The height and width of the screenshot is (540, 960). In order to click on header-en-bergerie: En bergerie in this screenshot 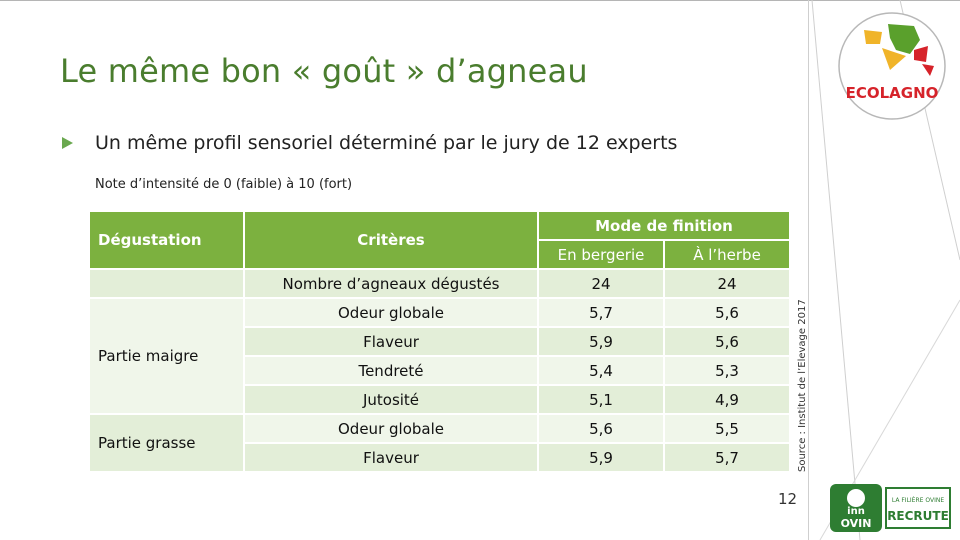, I will do `click(602, 255)`.